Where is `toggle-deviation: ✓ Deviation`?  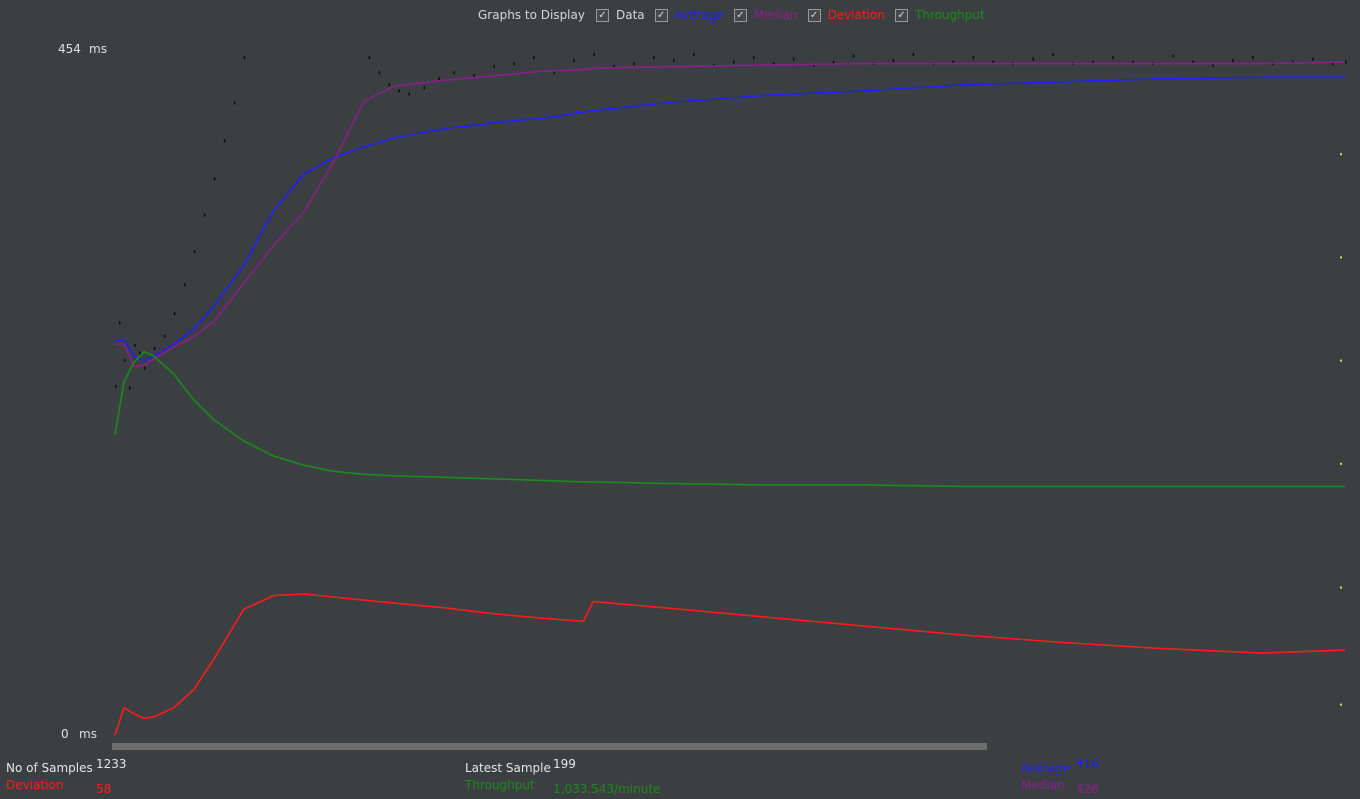 toggle-deviation: ✓ Deviation is located at coordinates (846, 15).